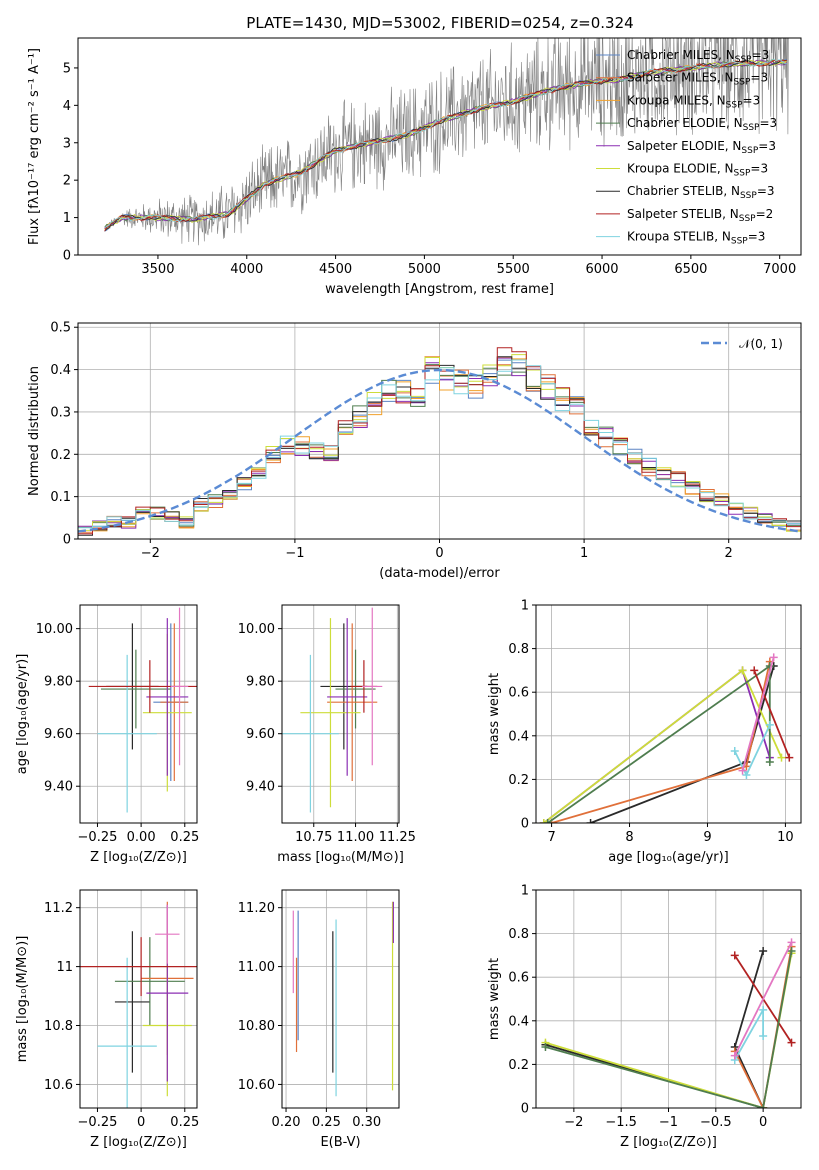 This screenshot has height=1170, width=819. Describe the element at coordinates (58, 1026) in the screenshot. I see `y-tick-label: 10.8` at that location.